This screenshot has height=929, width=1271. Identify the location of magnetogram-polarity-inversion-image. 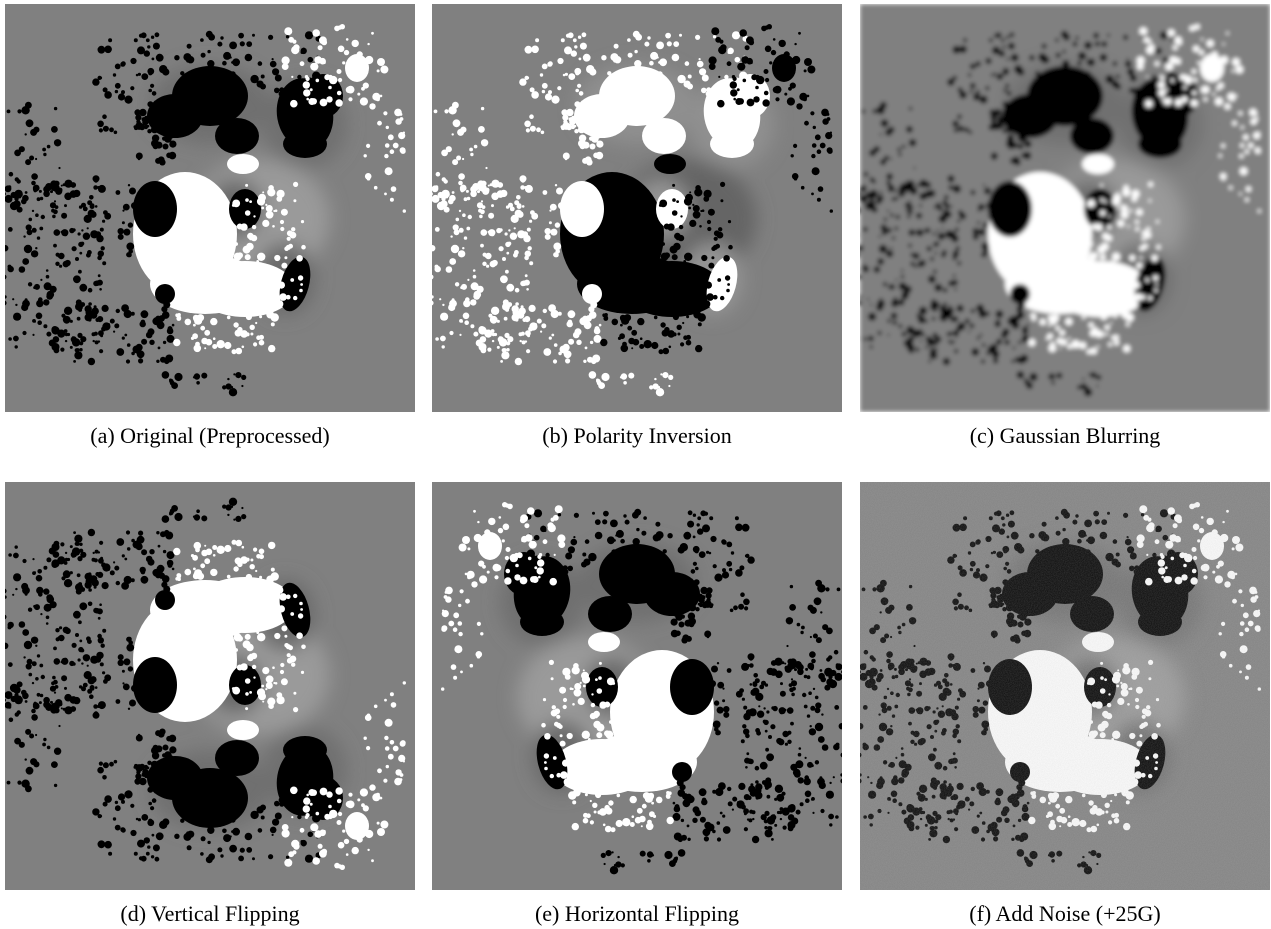
(637, 208).